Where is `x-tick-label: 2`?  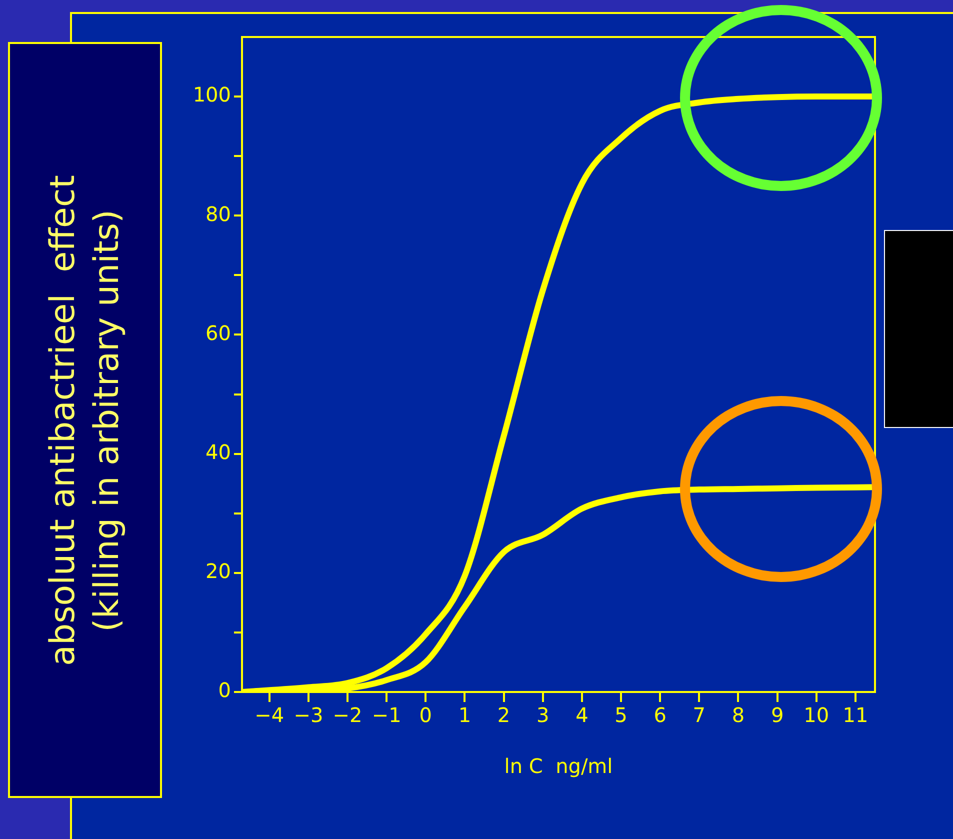
x-tick-label: 2 is located at coordinates (503, 715).